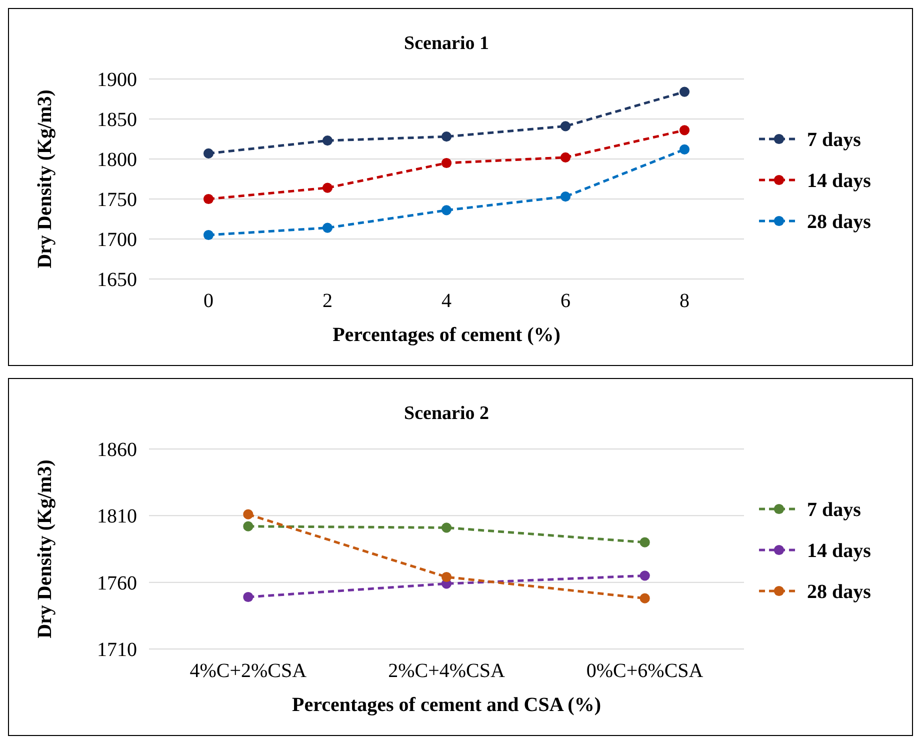 The width and height of the screenshot is (919, 744). I want to click on y-tick-label: 1850, so click(117, 120).